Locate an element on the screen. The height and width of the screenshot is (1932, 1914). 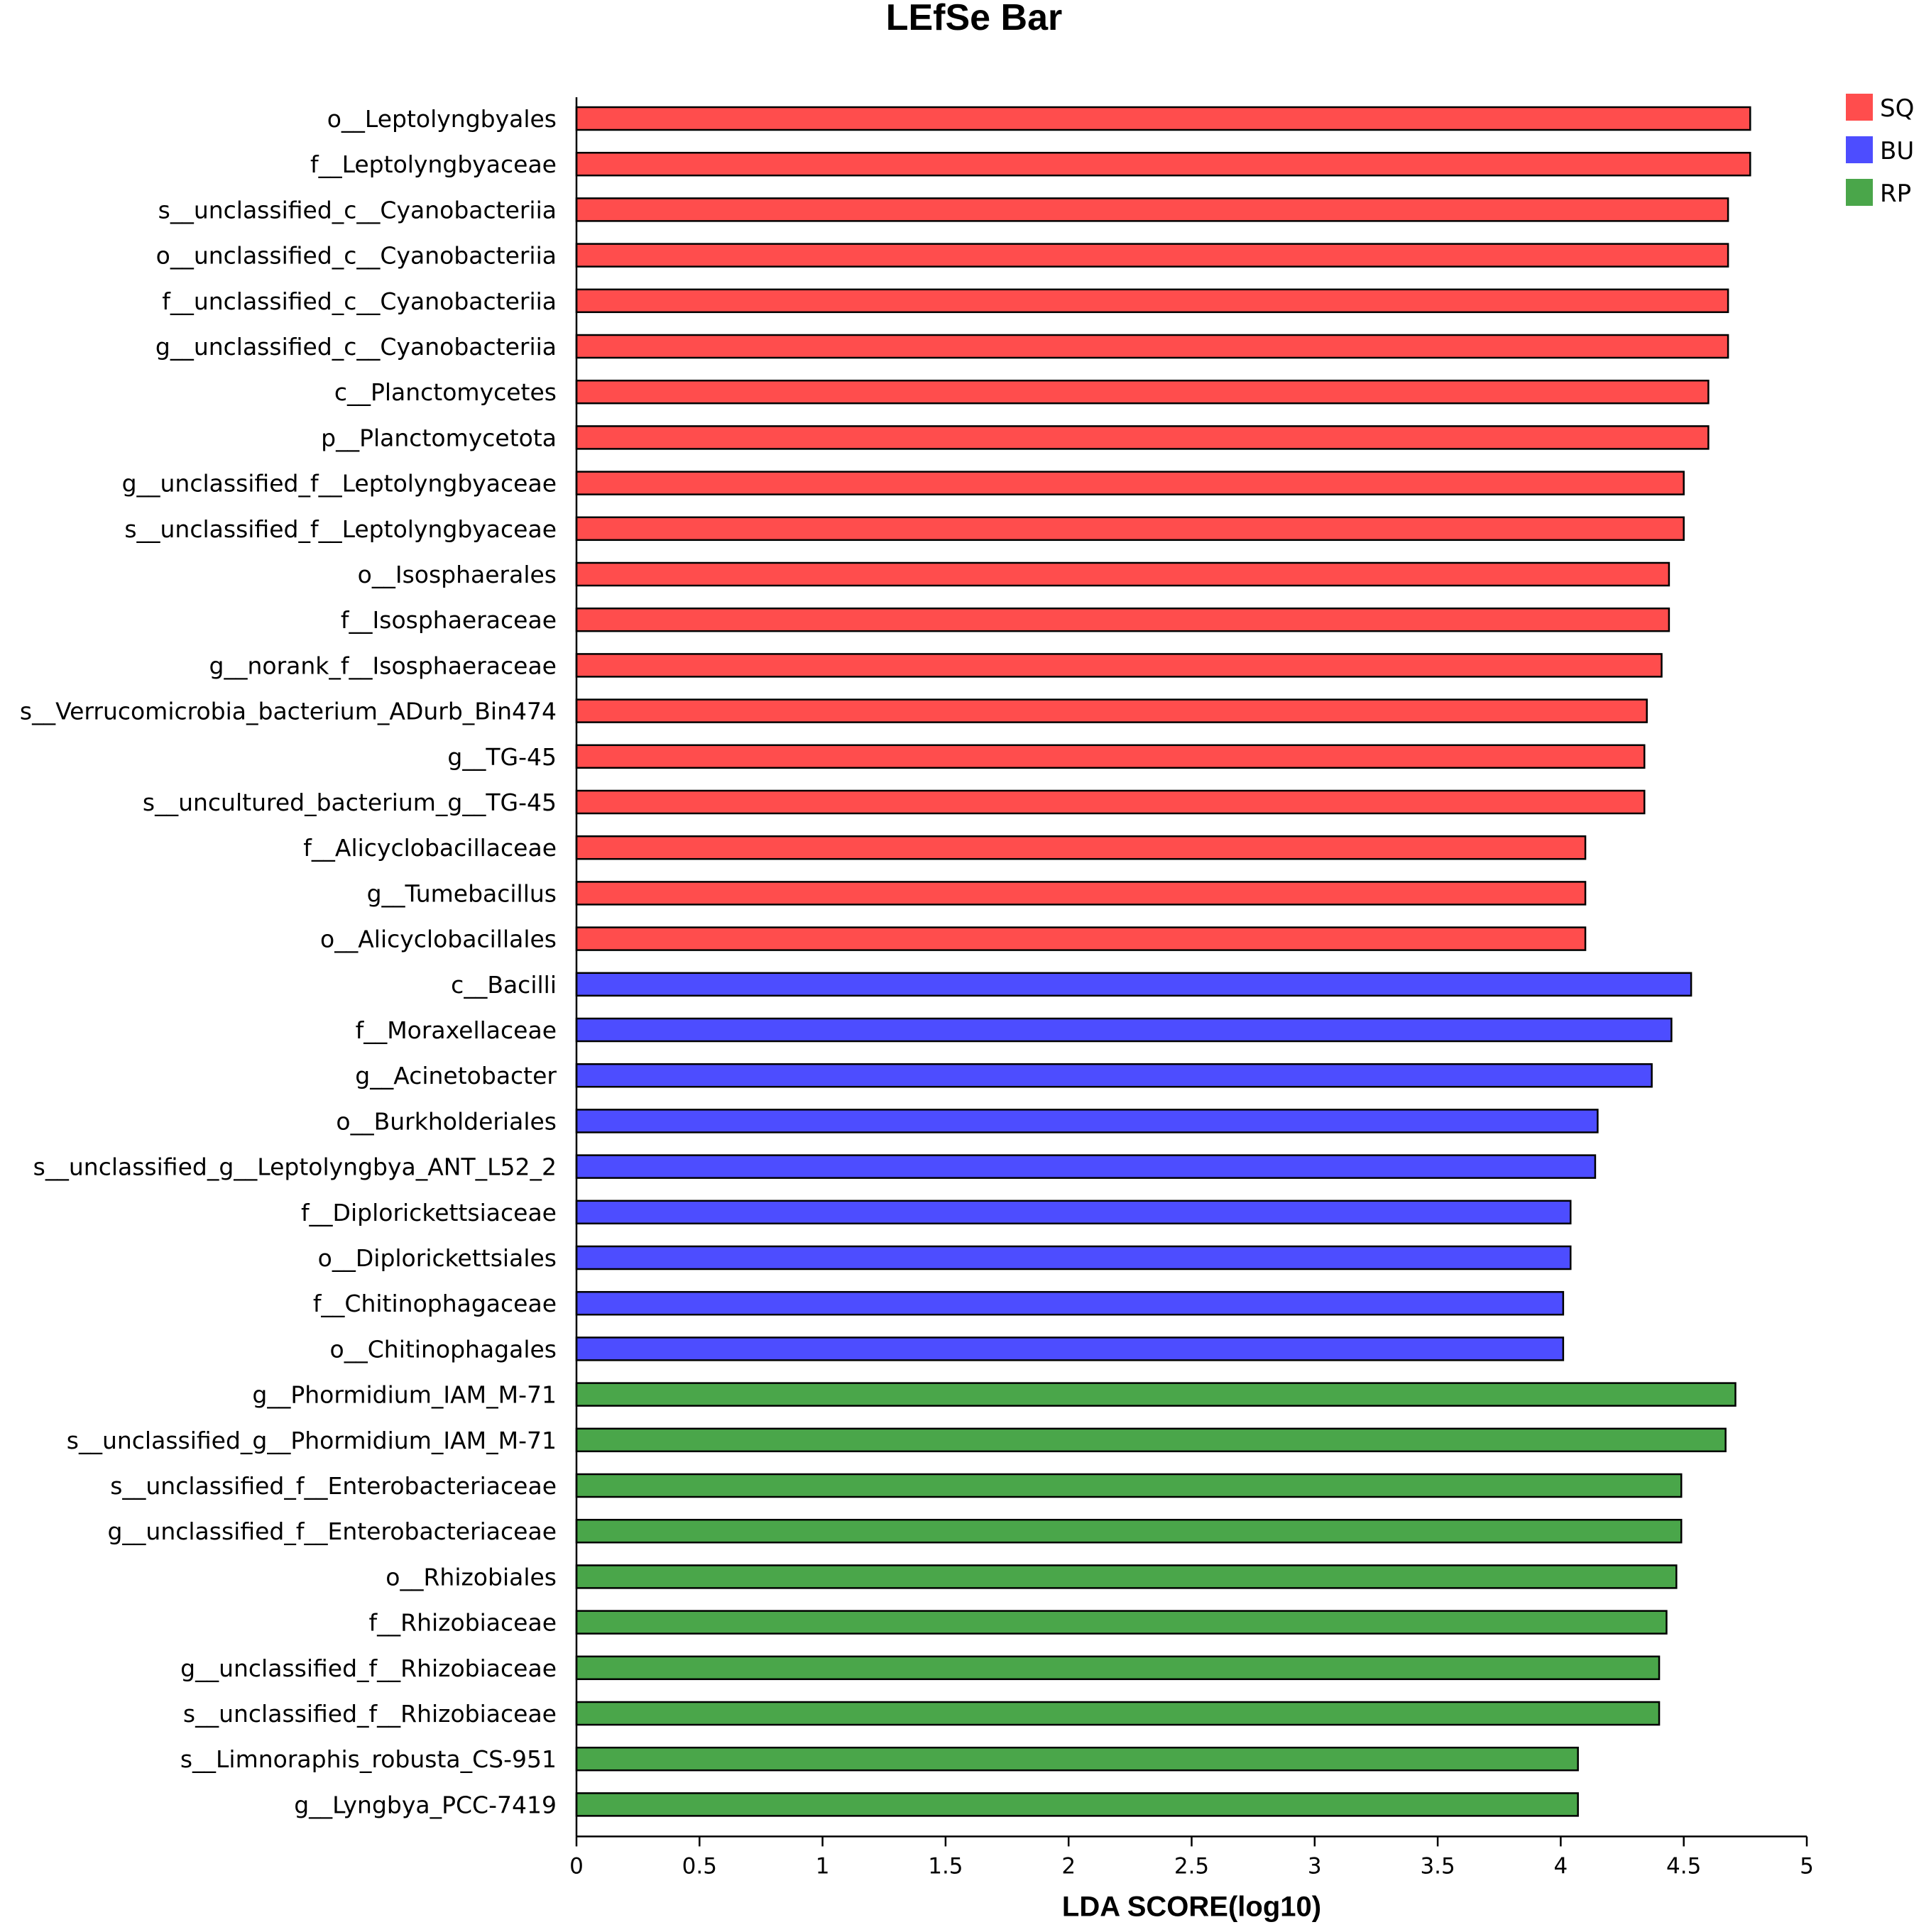
bar-s__unclassified_c__Cyanobacteriia is located at coordinates (1152, 209).